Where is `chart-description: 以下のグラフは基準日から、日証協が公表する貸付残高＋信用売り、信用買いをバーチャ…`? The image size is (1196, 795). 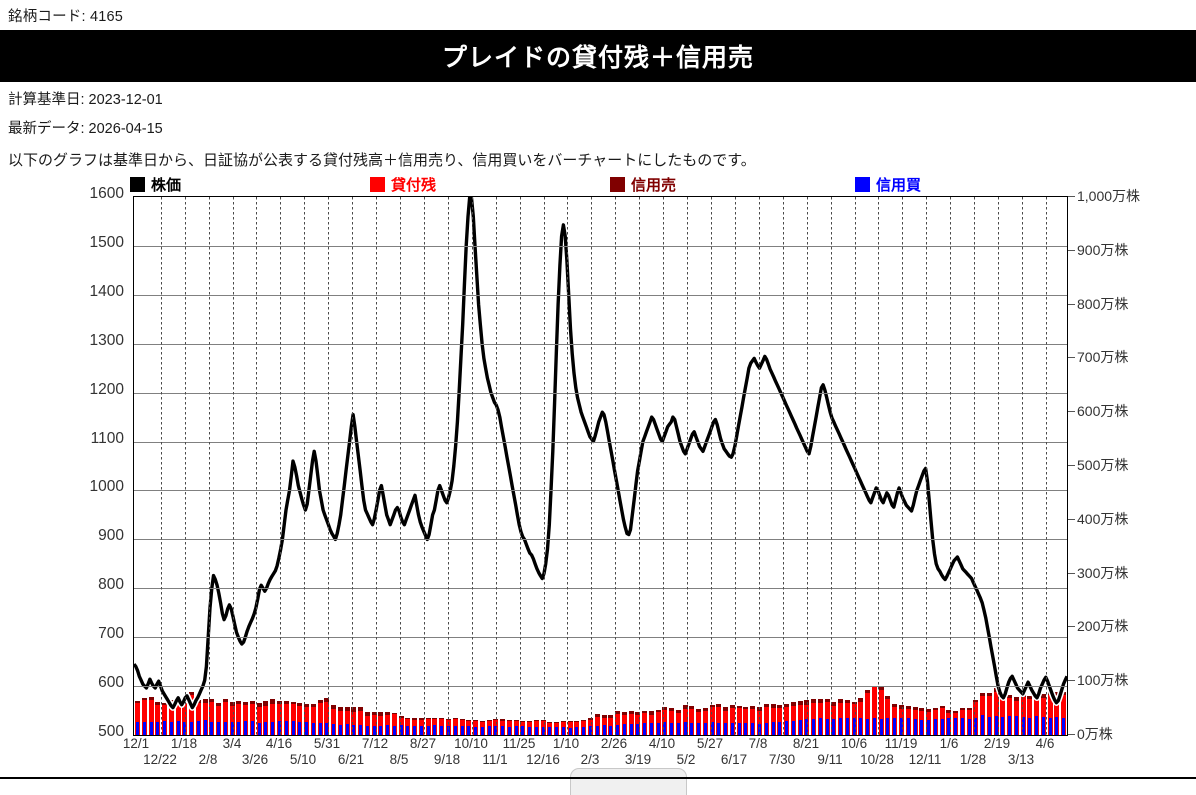 chart-description: 以下のグラフは基準日から、日証協が公表する貸付残高＋信用売り、信用買いをバーチャ… is located at coordinates (598, 157).